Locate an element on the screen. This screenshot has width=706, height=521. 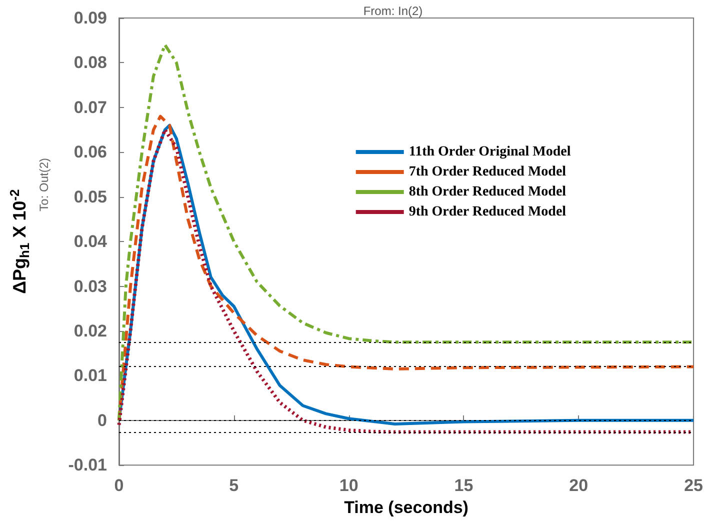
text: To: Out(2) is located at coordinates (44, 185).